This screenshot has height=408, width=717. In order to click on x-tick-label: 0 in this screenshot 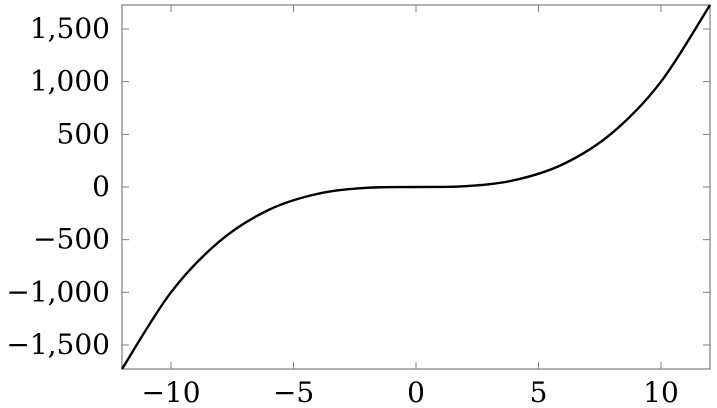, I will do `click(416, 392)`.